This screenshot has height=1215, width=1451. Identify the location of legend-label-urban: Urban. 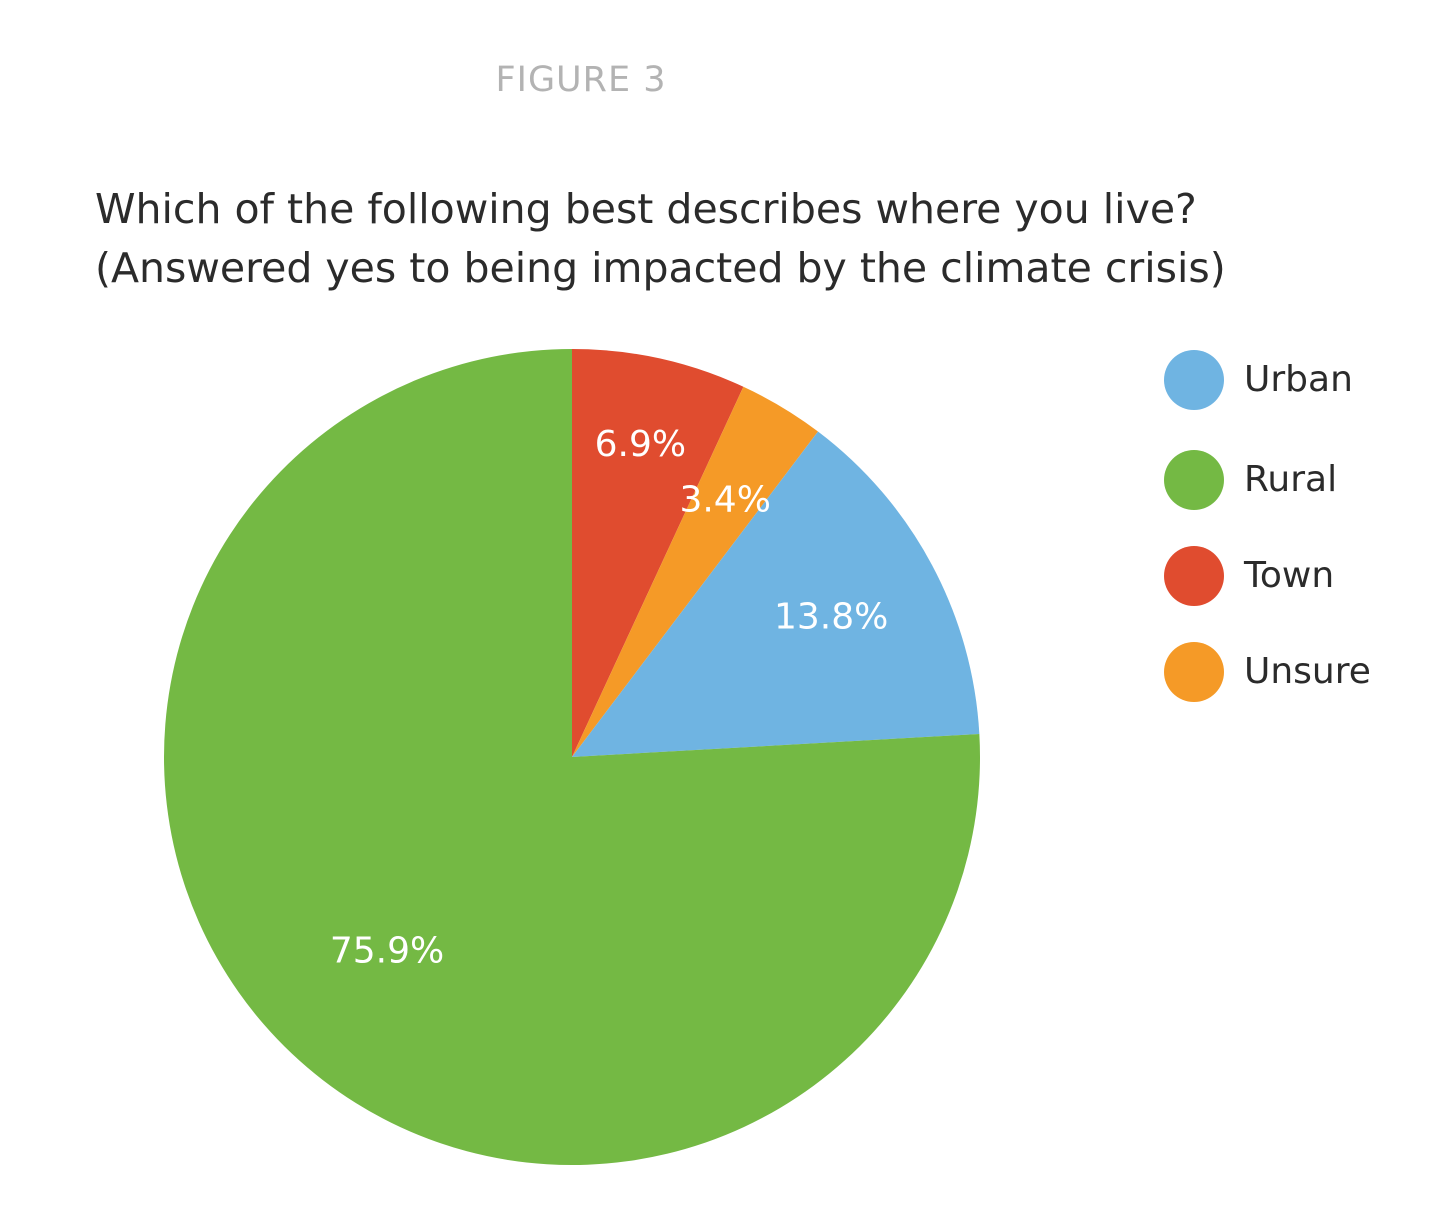
(1298, 379).